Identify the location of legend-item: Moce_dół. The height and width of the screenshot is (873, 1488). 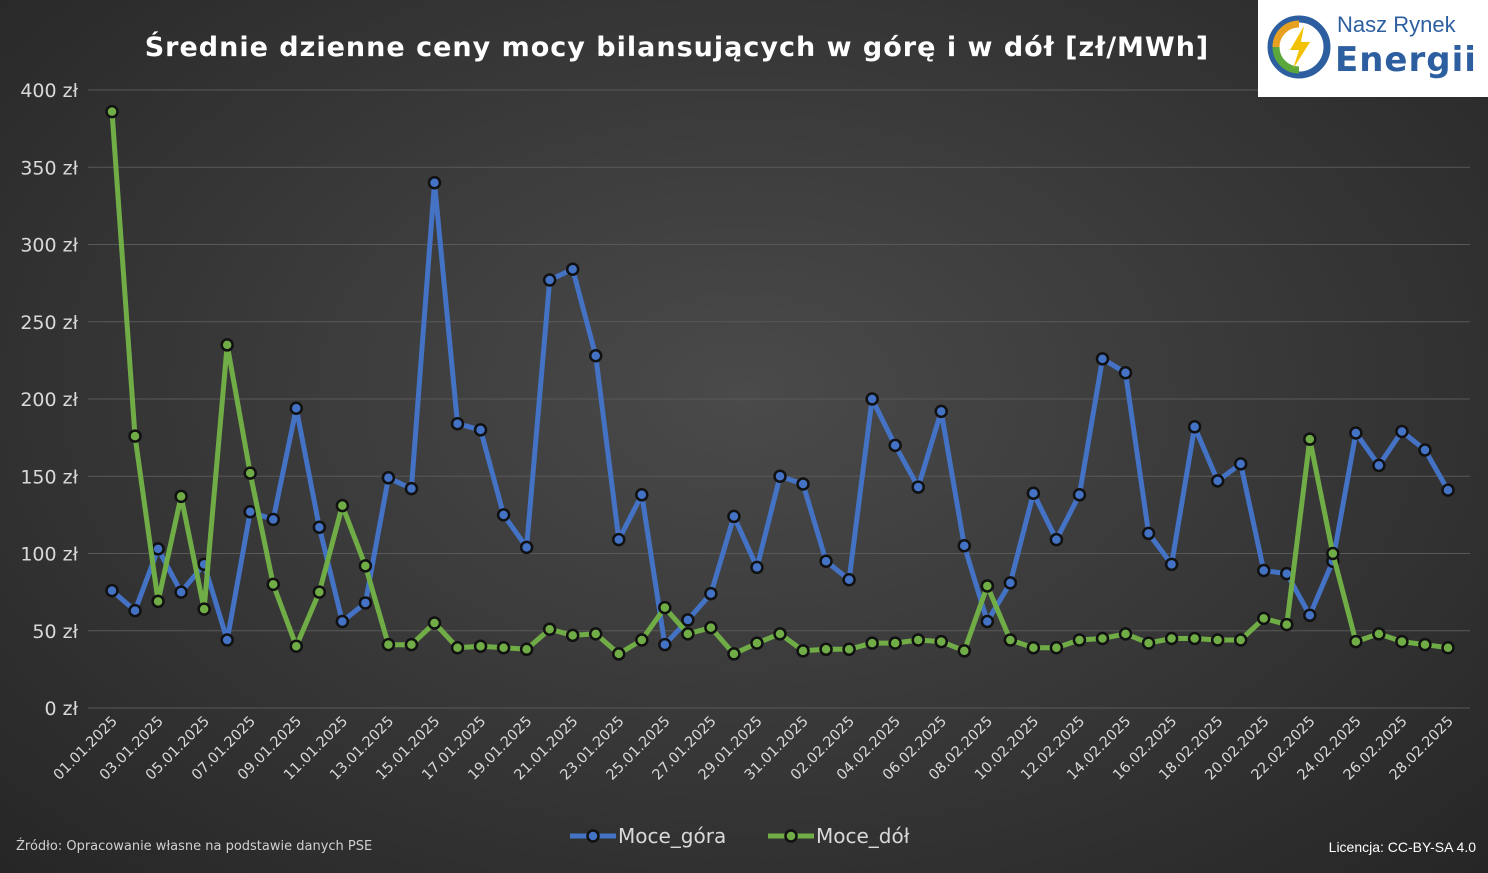
(839, 836).